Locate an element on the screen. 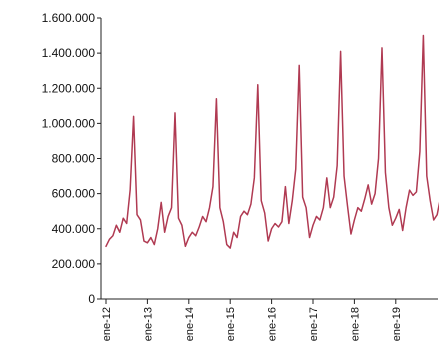 Image resolution: width=439 pixels, height=356 pixels. x-tick-label: ene-13 is located at coordinates (148, 324).